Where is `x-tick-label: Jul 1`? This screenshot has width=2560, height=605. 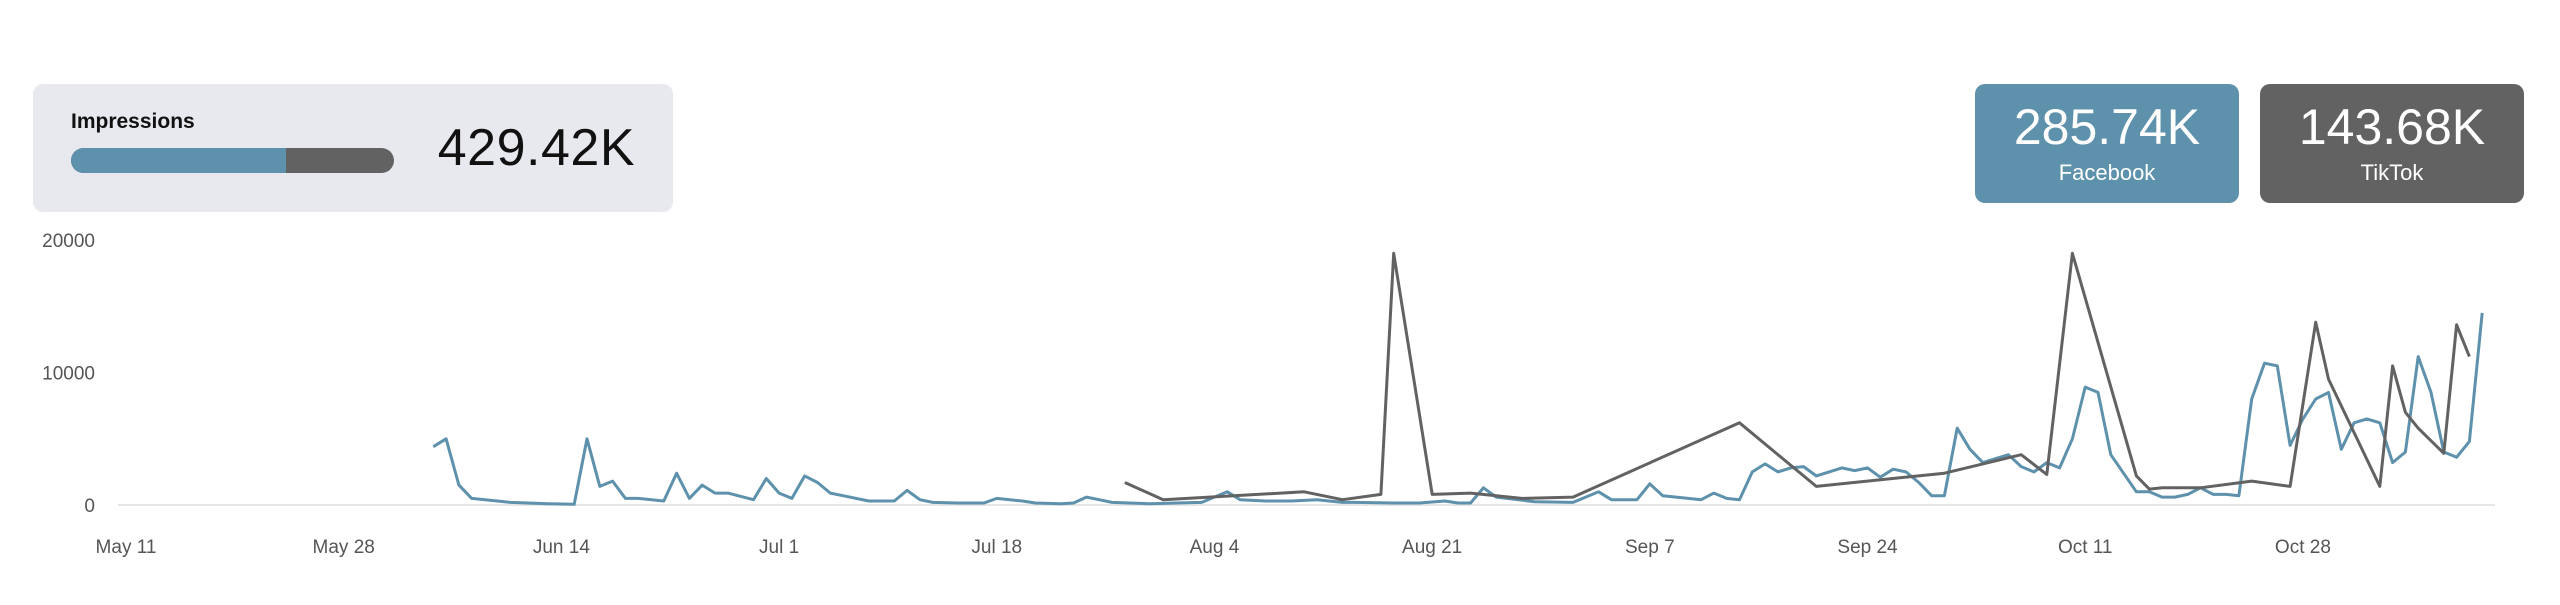 x-tick-label: Jul 1 is located at coordinates (779, 547).